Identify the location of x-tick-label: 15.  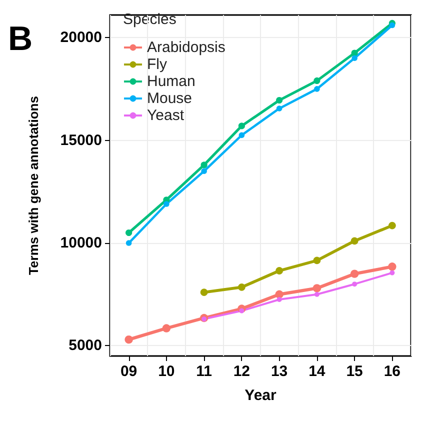
(354, 371).